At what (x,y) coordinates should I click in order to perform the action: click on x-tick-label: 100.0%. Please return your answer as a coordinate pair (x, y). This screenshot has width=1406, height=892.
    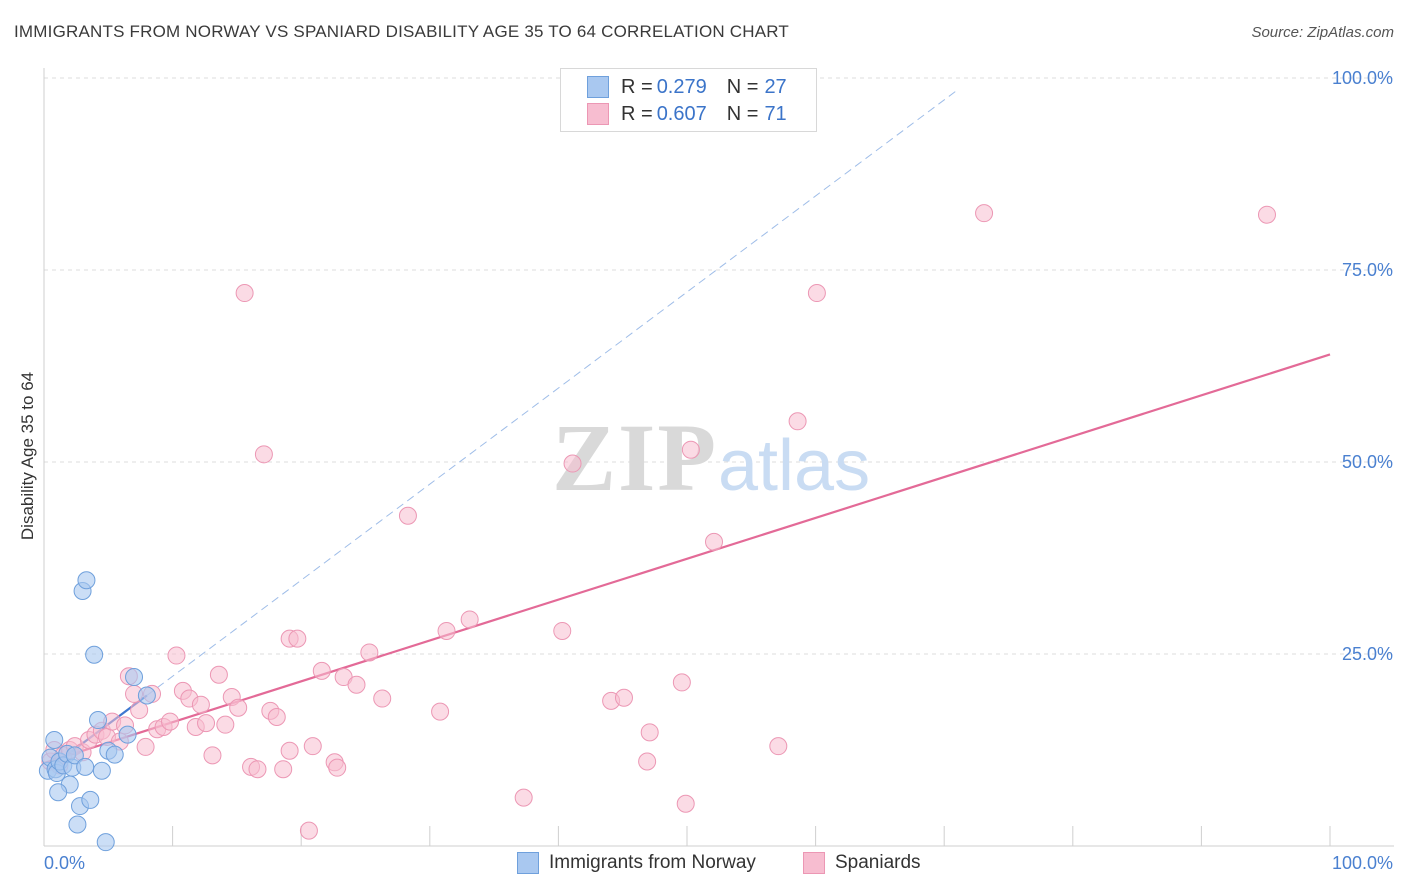
    Looking at the image, I should click on (1362, 863).